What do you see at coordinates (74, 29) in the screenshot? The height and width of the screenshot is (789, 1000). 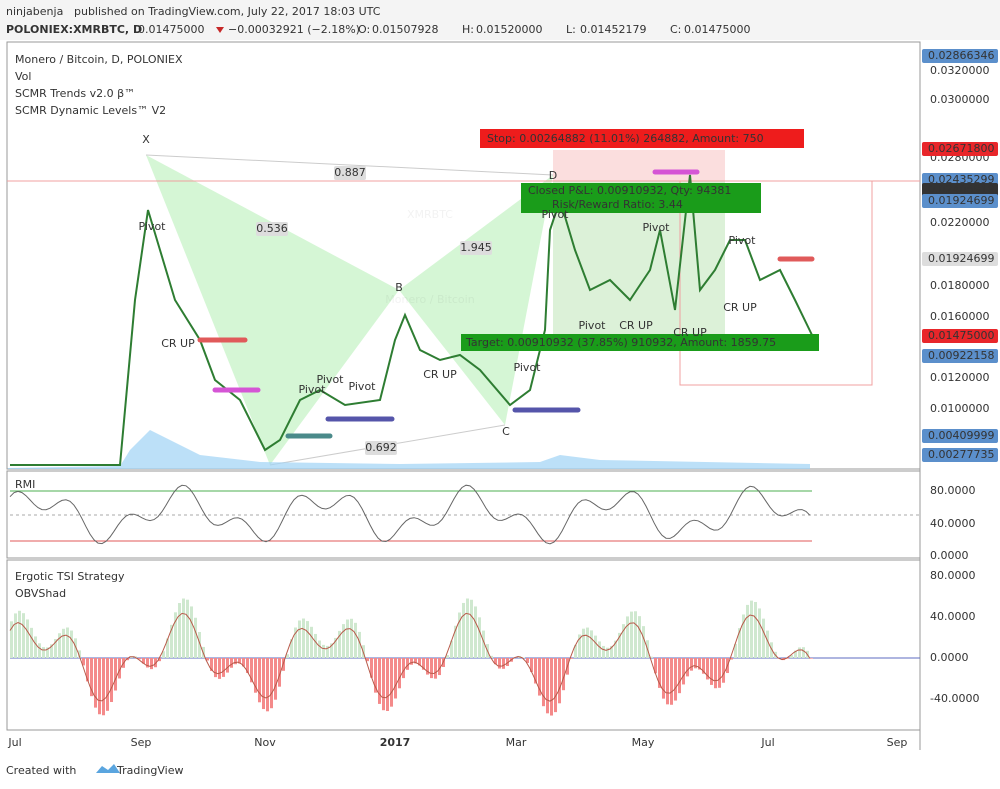 I see `symbol: POLONIEX:XMRBTC, D` at bounding box center [74, 29].